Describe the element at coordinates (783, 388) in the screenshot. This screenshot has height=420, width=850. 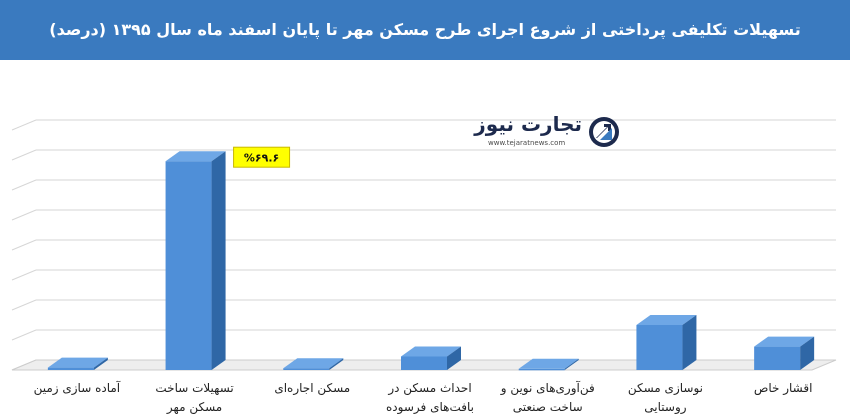
I see `category-label: اقشار خاص` at that location.